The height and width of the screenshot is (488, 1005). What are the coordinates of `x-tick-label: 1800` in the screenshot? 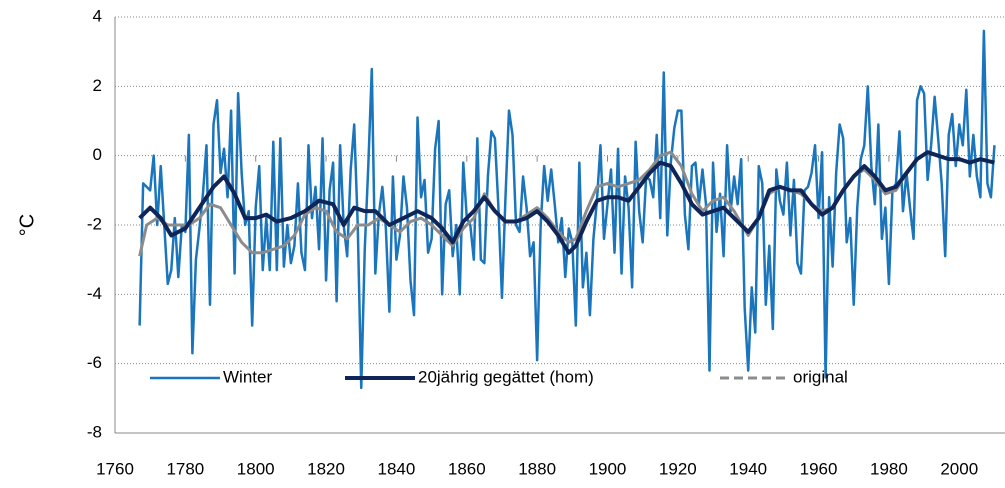 It's located at (256, 468).